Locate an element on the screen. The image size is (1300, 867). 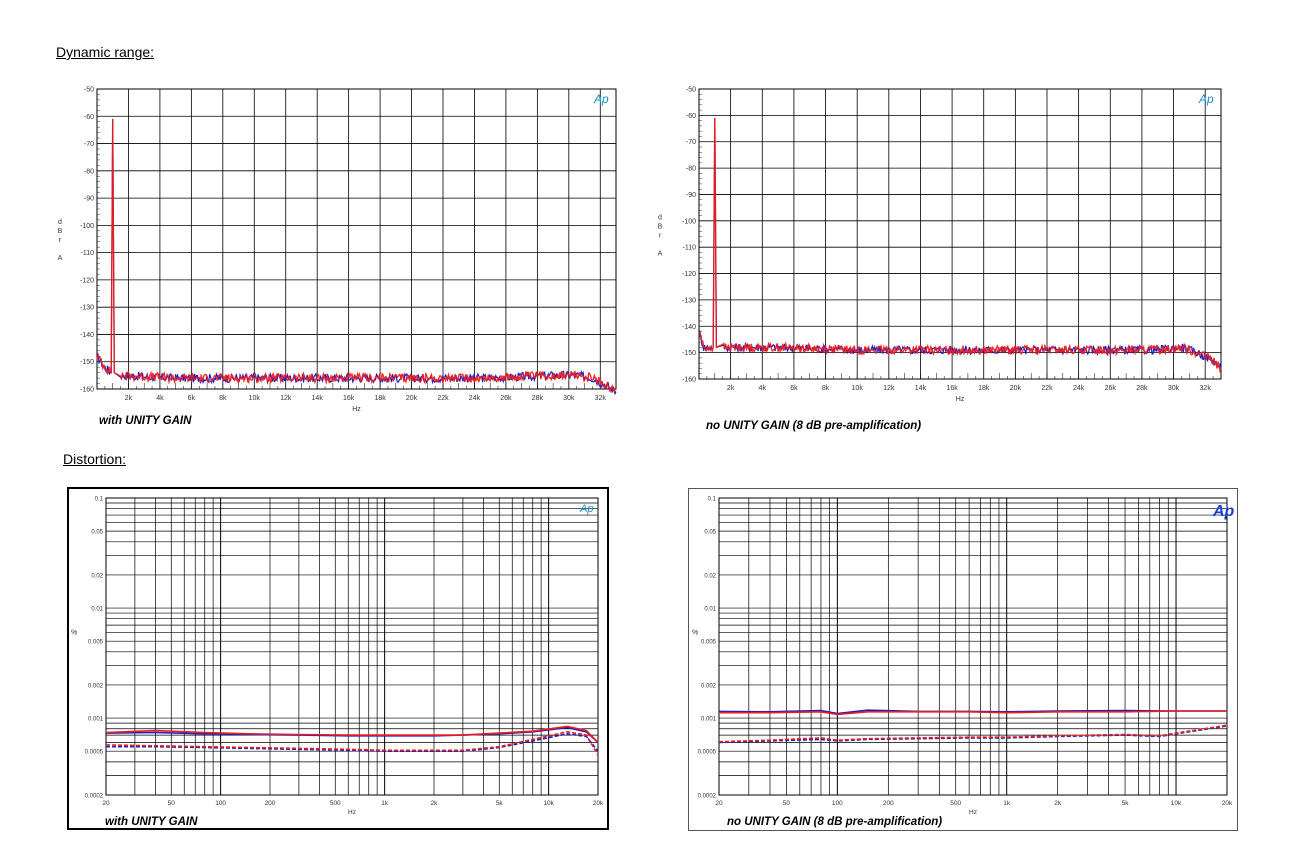
y-axis-label: d is located at coordinates (60, 222).